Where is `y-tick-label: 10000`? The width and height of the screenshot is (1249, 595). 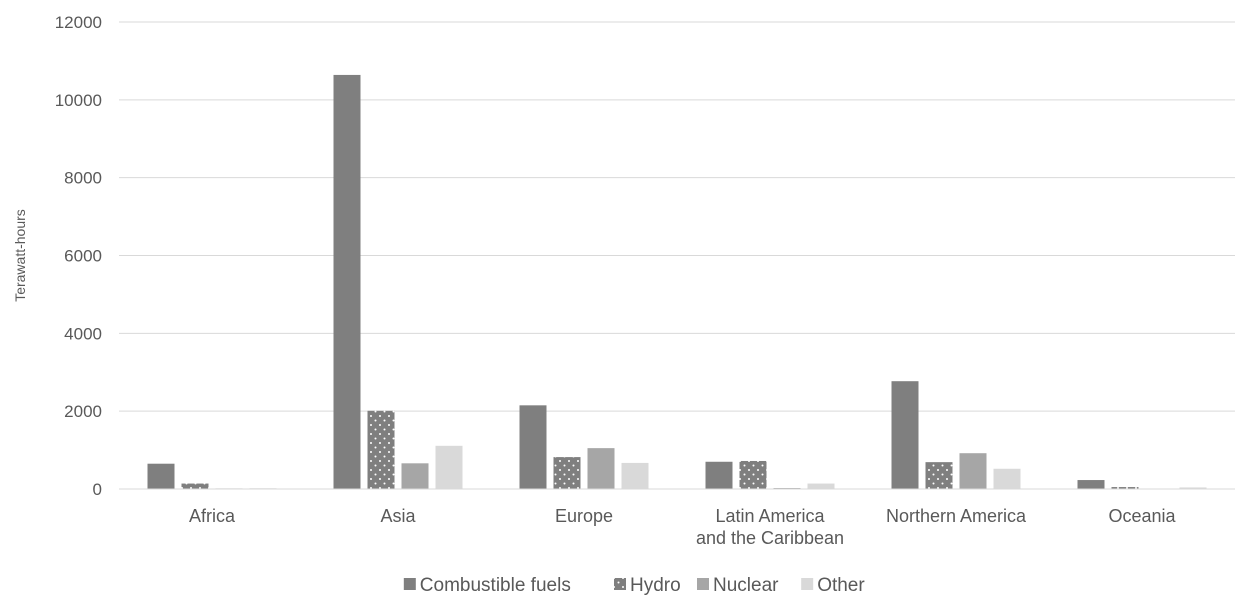 y-tick-label: 10000 is located at coordinates (78, 100).